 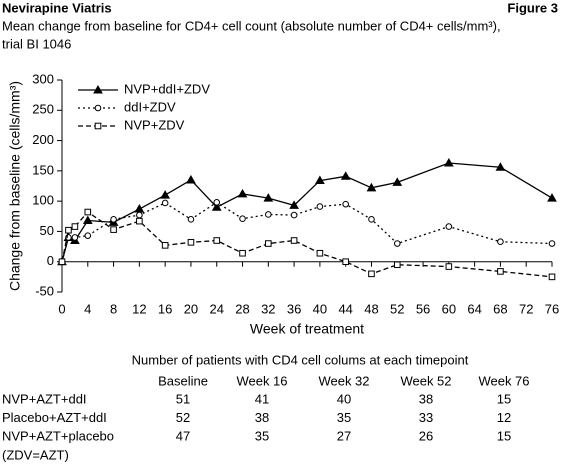 I want to click on x-tick-label: 16, so click(x=165, y=308).